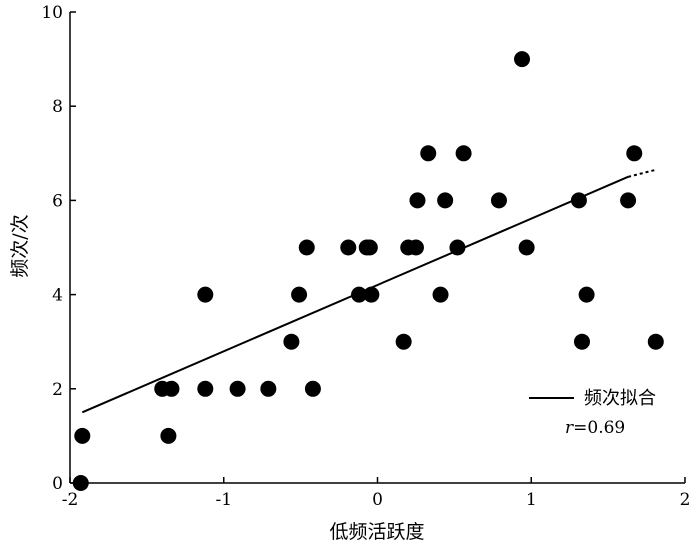 Image resolution: width=700 pixels, height=548 pixels. I want to click on x-tick-label: -2, so click(70, 500).